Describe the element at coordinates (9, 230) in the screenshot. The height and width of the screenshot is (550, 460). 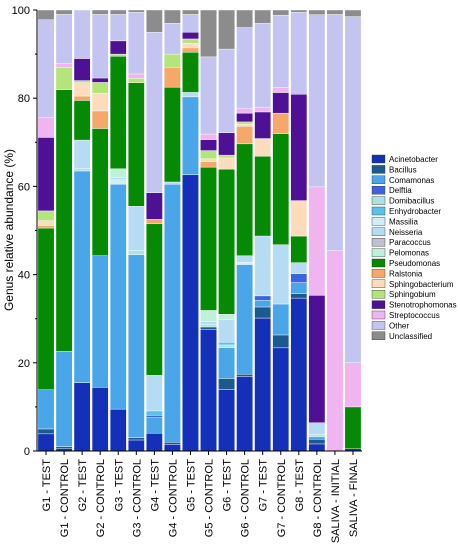
I see `y-axis-title: Genus relative abundance (%)` at that location.